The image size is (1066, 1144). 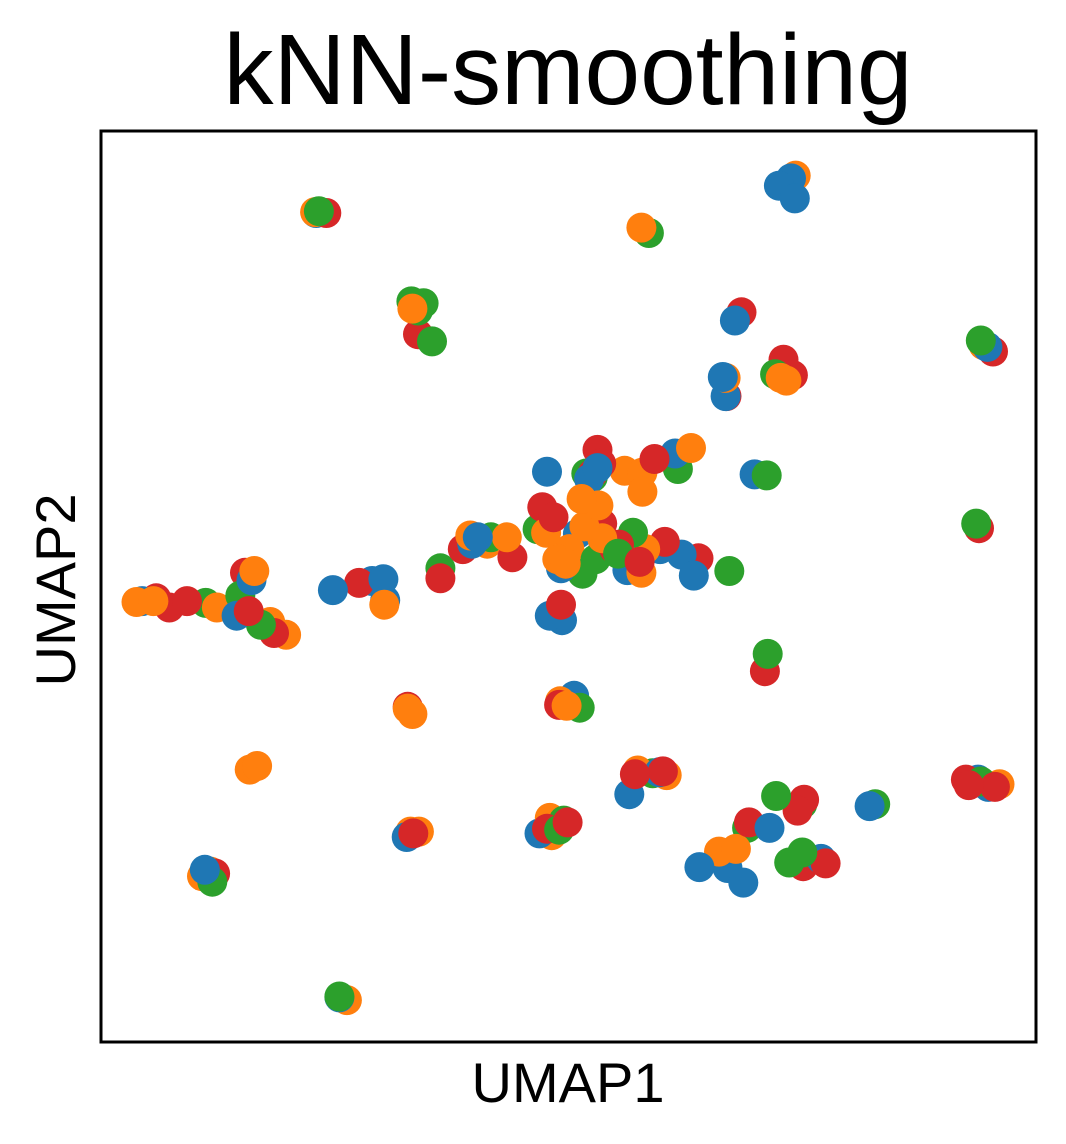 What do you see at coordinates (568, 1082) in the screenshot?
I see `x-axis-label: UMAP1` at bounding box center [568, 1082].